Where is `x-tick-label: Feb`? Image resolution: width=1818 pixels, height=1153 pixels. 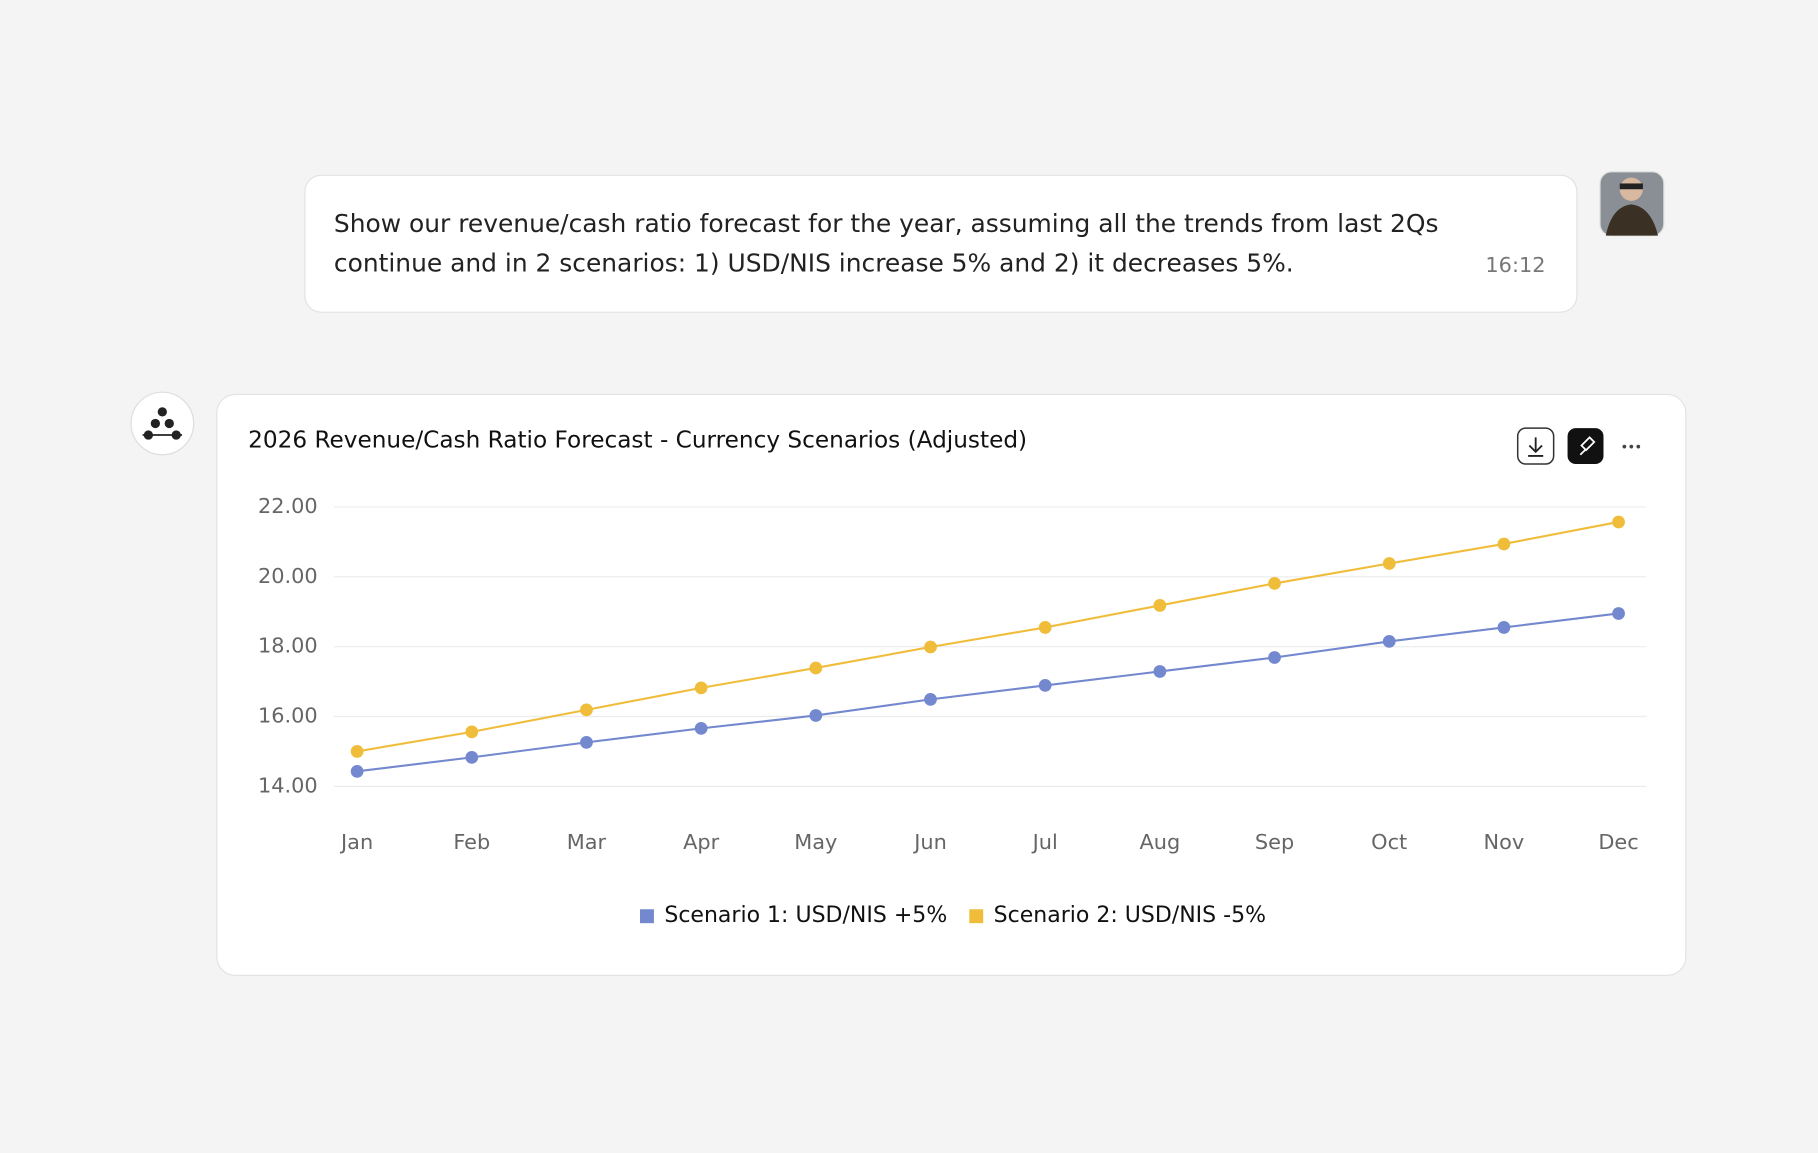
x-tick-label: Feb is located at coordinates (471, 842).